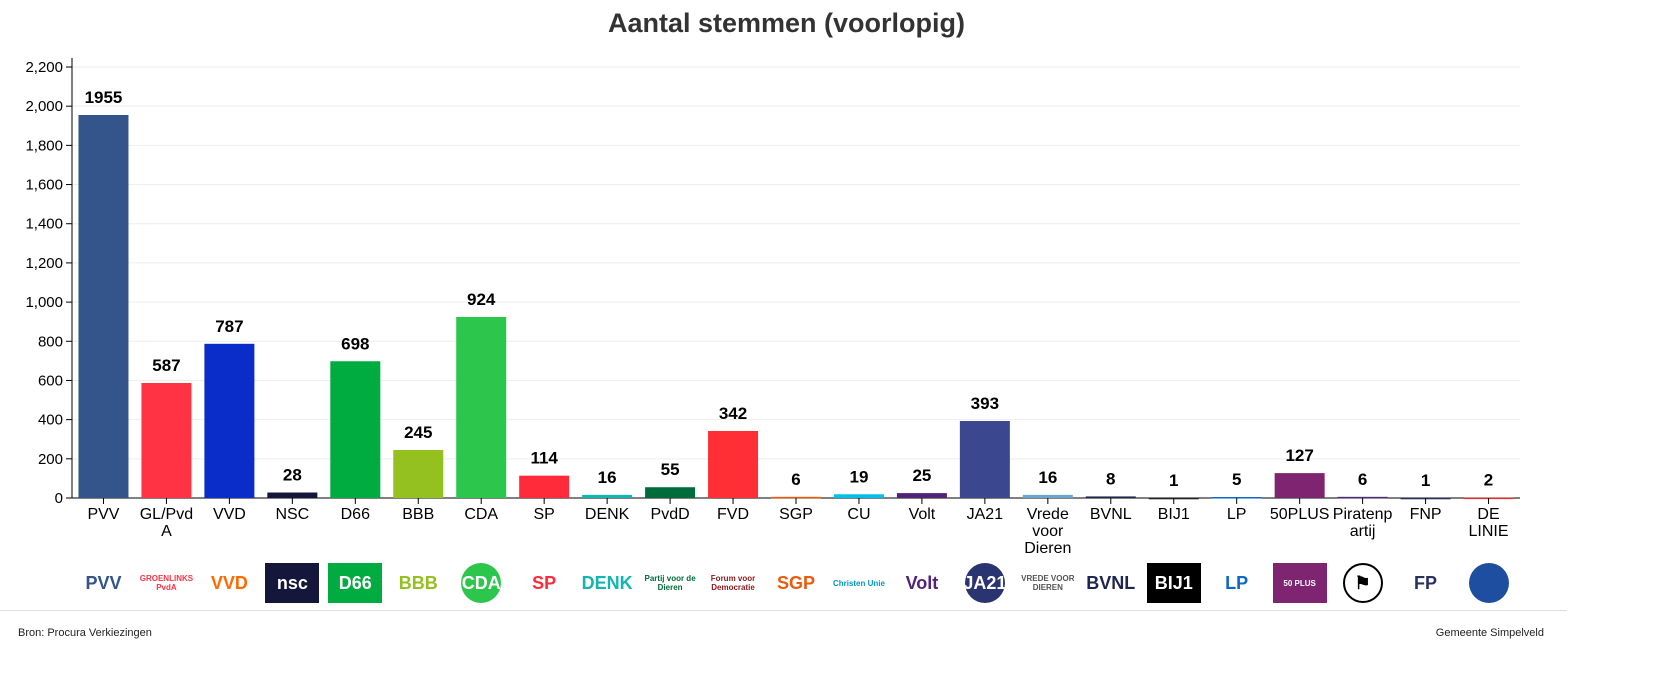 This screenshot has height=695, width=1677. What do you see at coordinates (1236, 583) in the screenshot?
I see `party-logo-icon: LP` at bounding box center [1236, 583].